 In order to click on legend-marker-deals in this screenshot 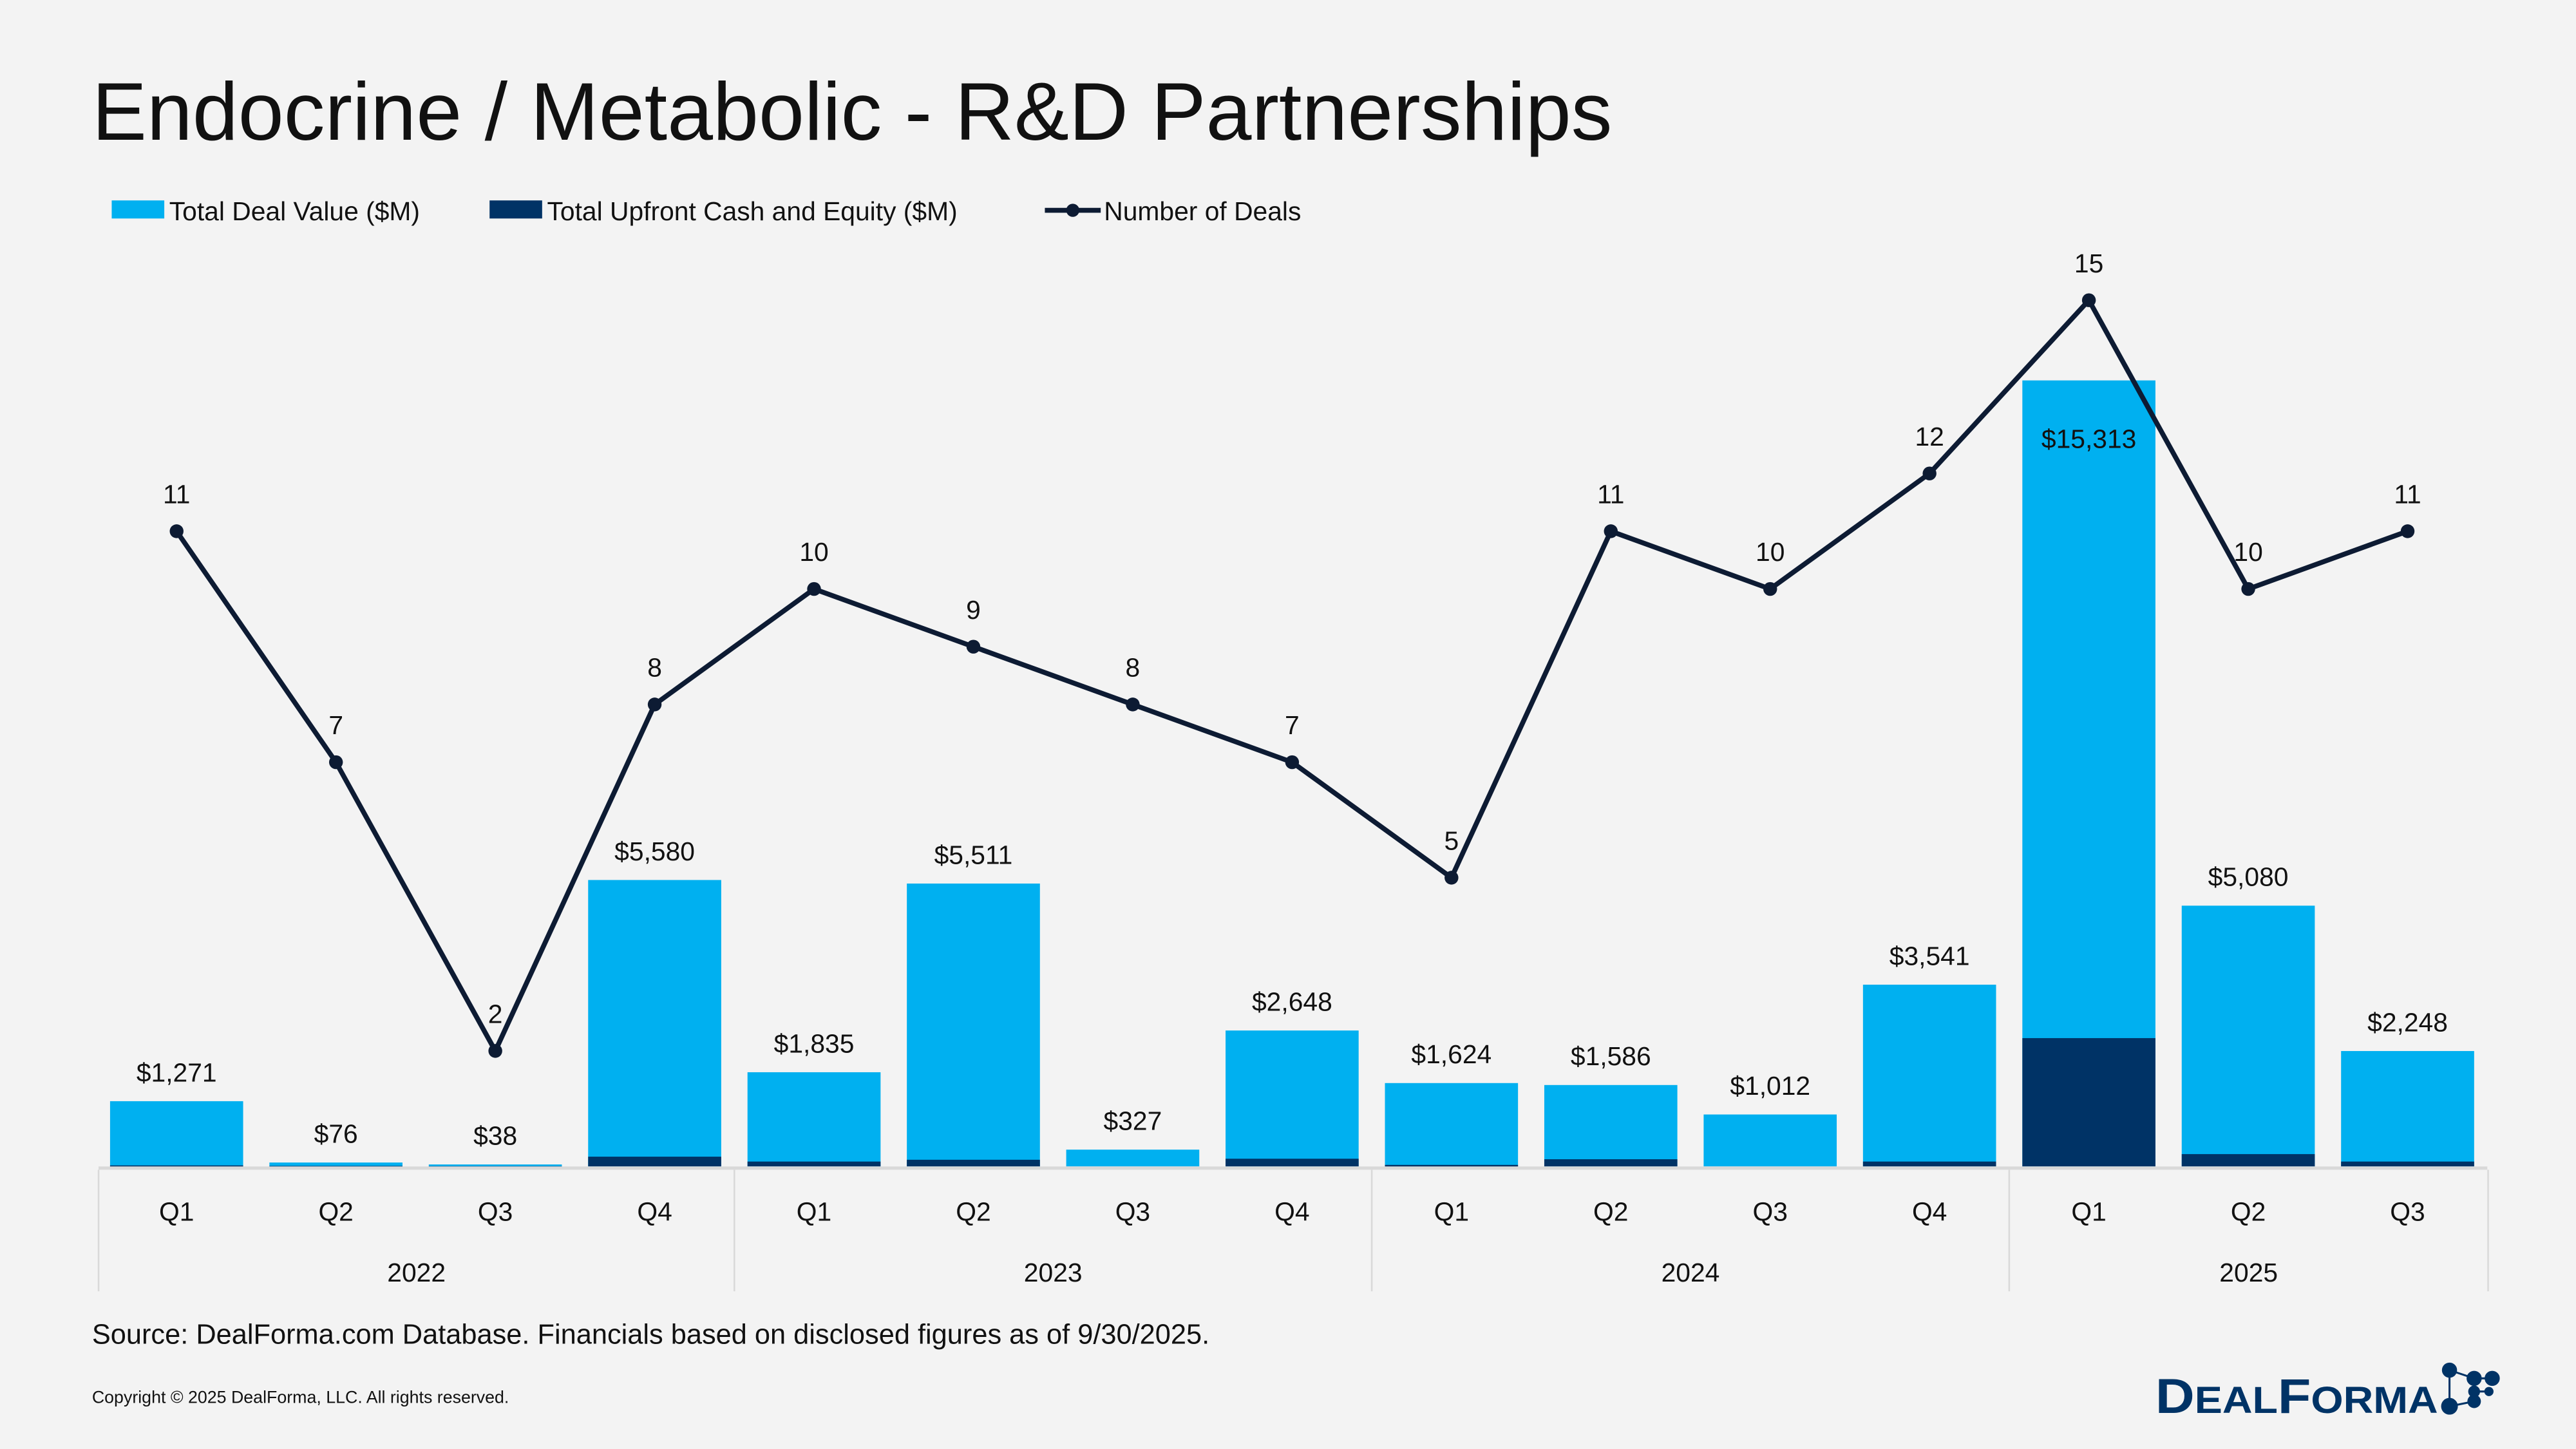, I will do `click(1073, 210)`.